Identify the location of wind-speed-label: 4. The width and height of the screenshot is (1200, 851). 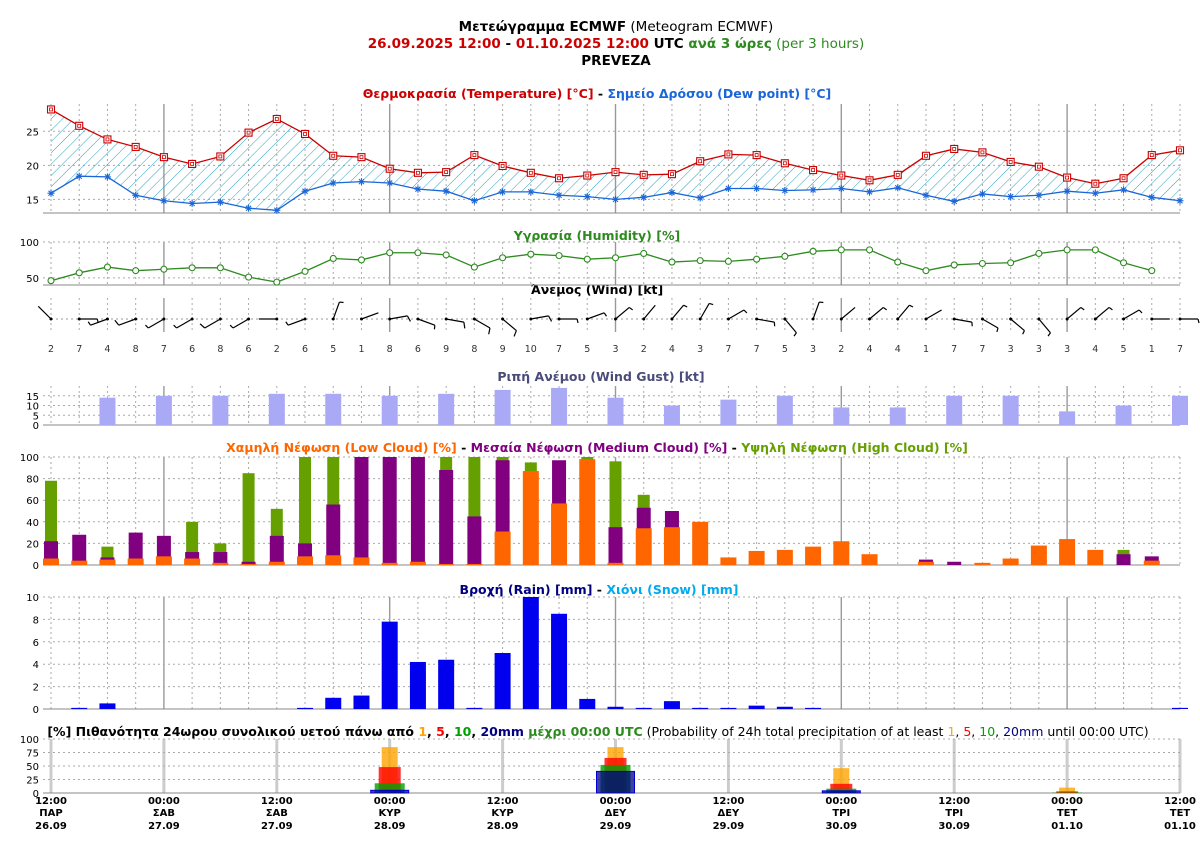
(107, 349).